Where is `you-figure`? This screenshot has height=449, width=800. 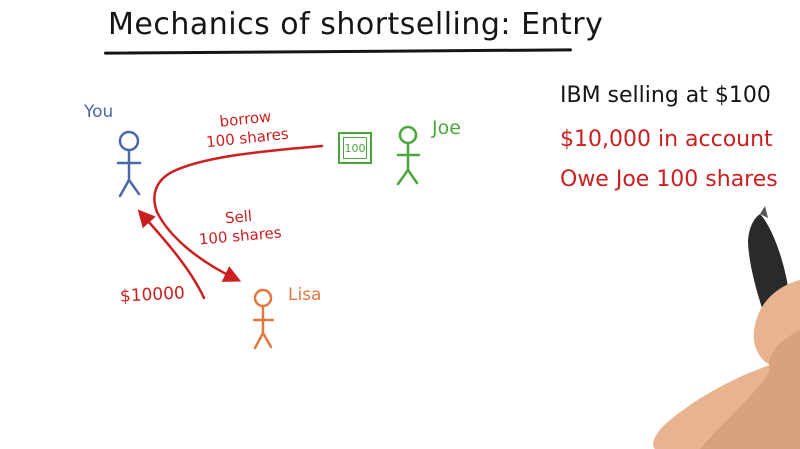 you-figure is located at coordinates (129, 164).